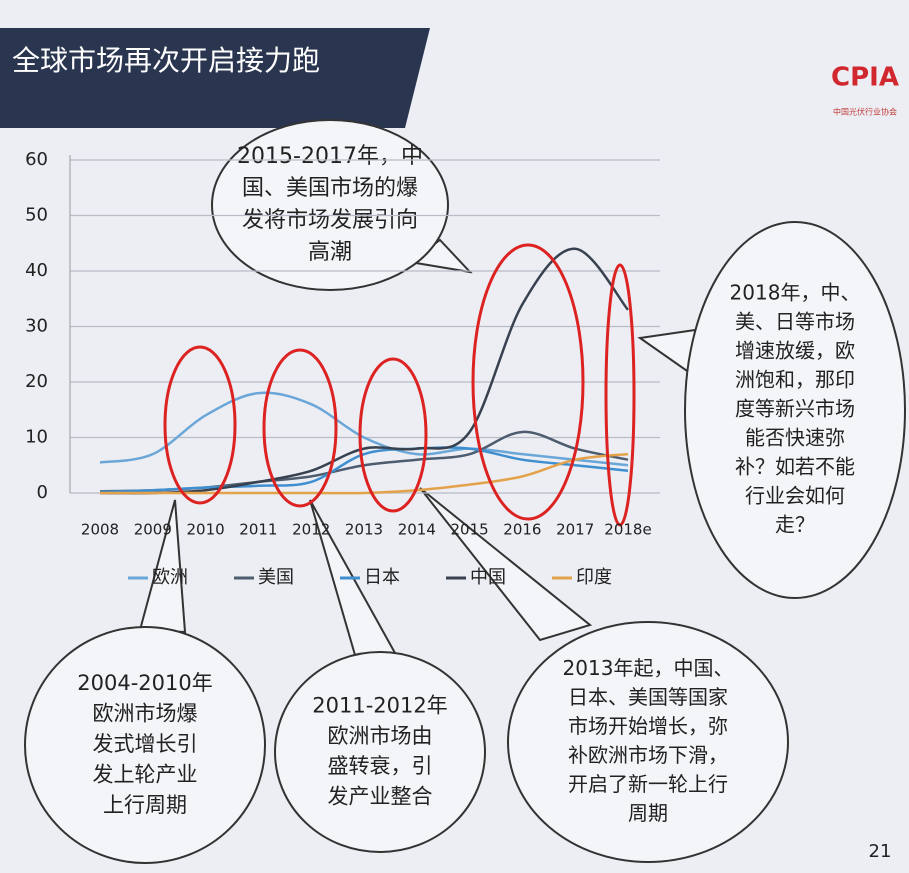  What do you see at coordinates (795, 525) in the screenshot?
I see `callout-text: 走？` at bounding box center [795, 525].